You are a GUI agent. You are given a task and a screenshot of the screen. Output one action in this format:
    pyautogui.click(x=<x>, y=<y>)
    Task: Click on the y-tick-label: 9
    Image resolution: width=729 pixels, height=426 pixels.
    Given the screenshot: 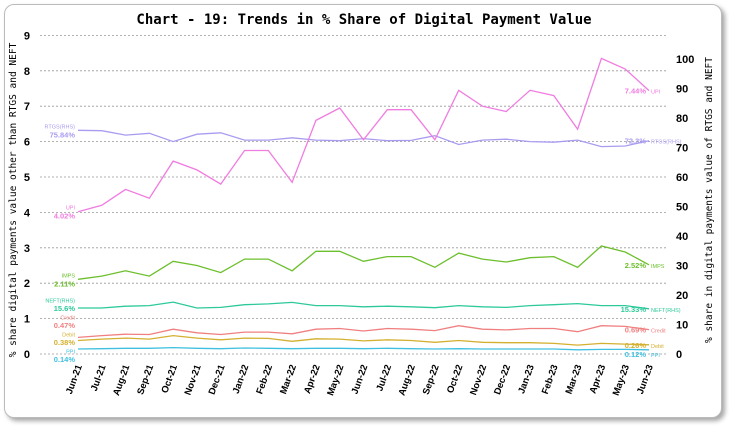 What is the action you would take?
    pyautogui.click(x=27, y=36)
    